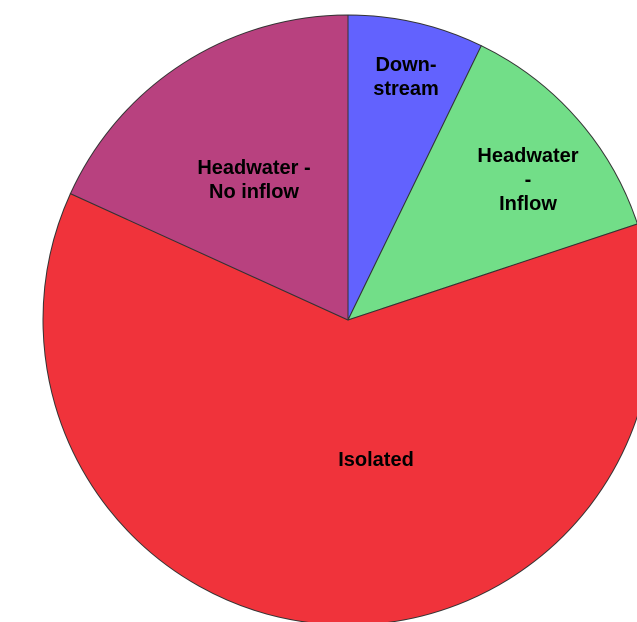 The width and height of the screenshot is (637, 622). Describe the element at coordinates (406, 77) in the screenshot. I see `slice-label: Down- stream` at that location.